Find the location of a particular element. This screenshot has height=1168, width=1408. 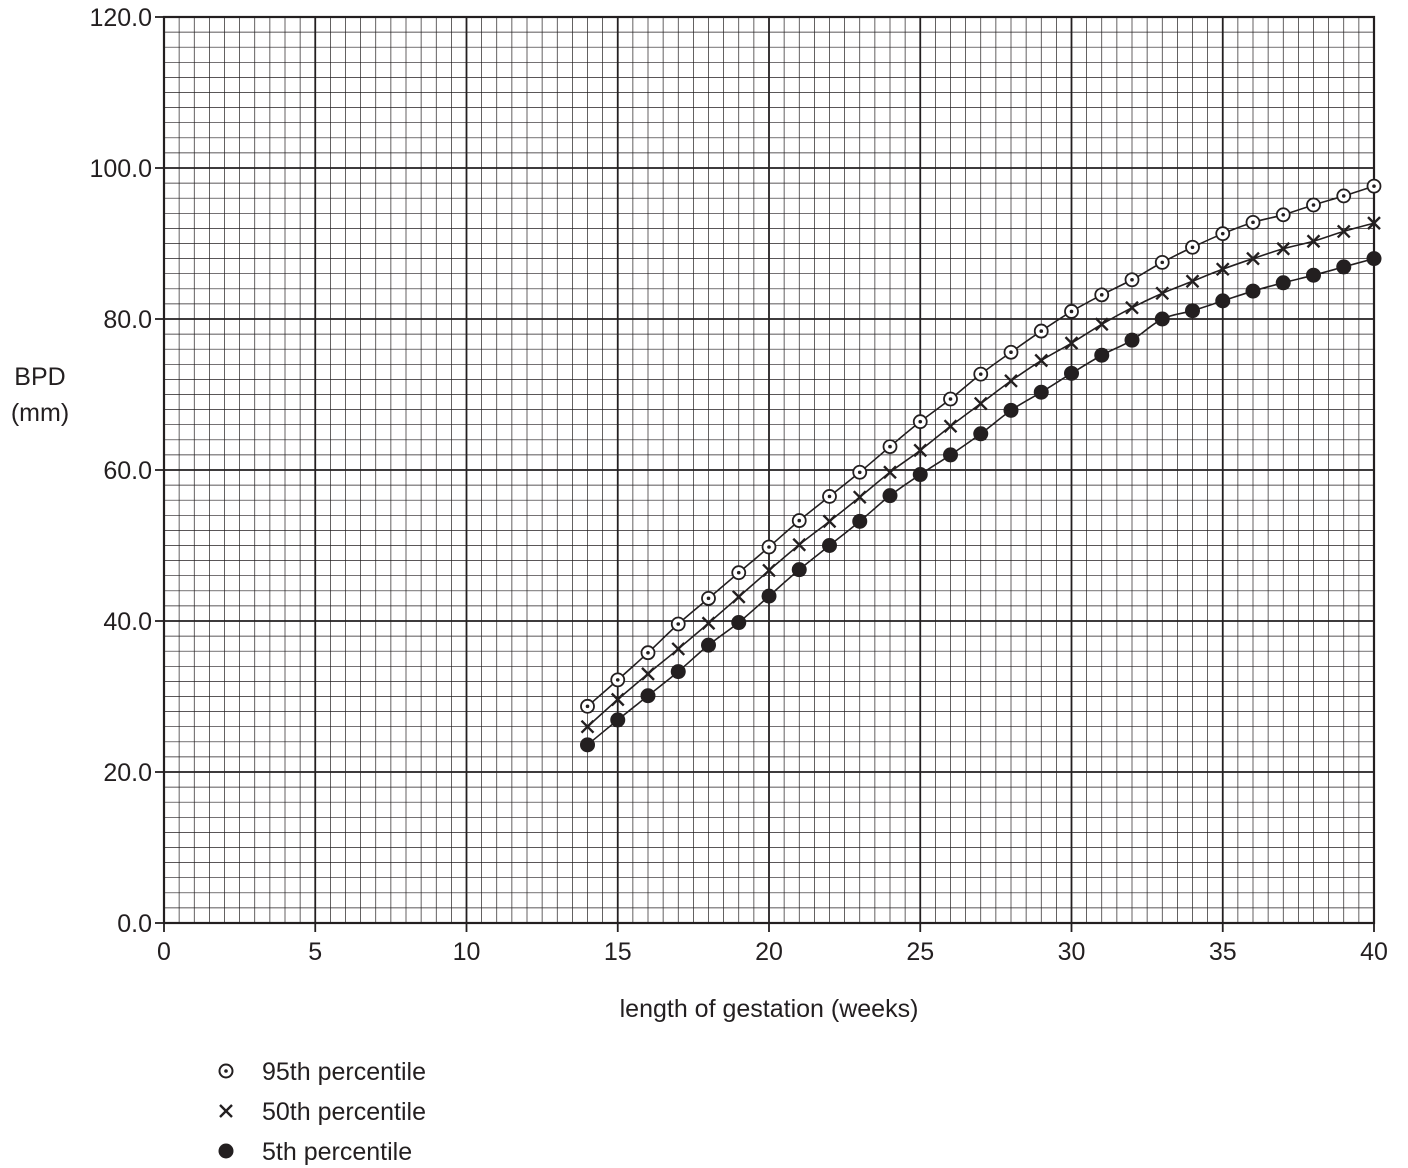

x-tick-label: 0 is located at coordinates (164, 952).